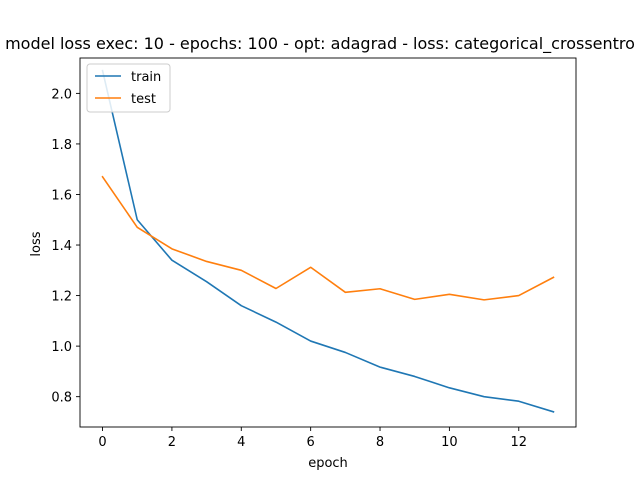 The image size is (640, 480). I want to click on y-tick-label: 1.0, so click(61, 347).